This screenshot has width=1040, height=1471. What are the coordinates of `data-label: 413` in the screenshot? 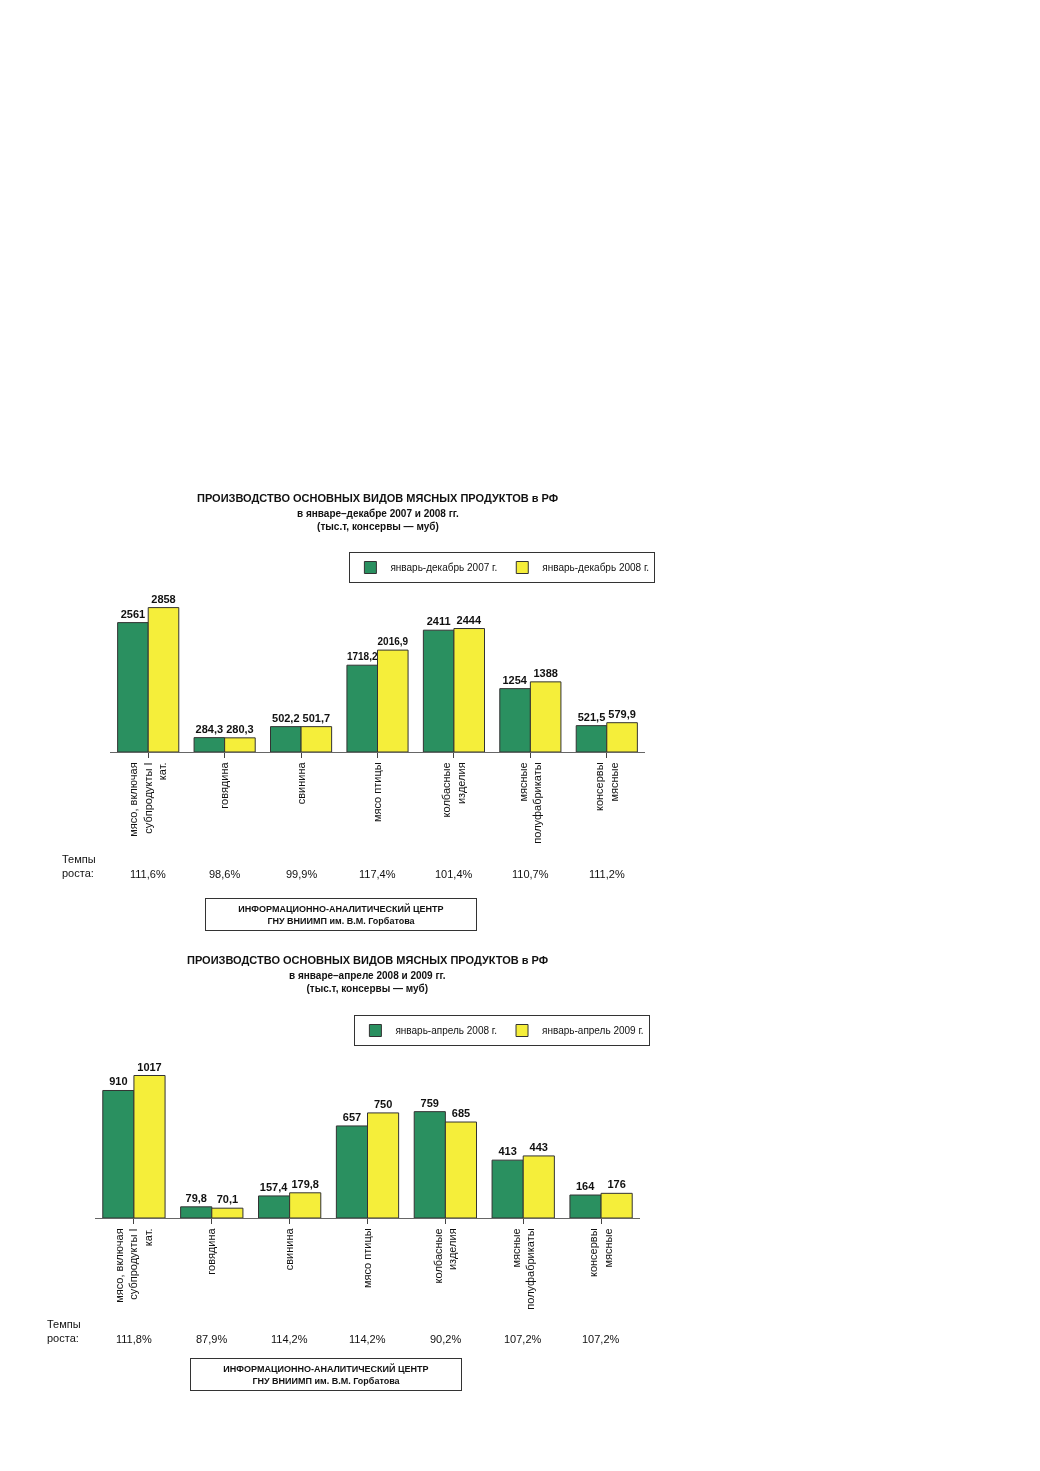 It's located at (507, 1151).